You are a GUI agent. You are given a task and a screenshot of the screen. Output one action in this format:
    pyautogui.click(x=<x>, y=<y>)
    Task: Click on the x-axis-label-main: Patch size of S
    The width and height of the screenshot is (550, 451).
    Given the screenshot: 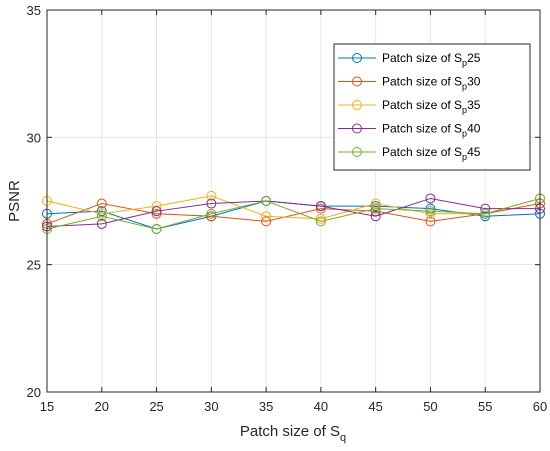 What is the action you would take?
    pyautogui.click(x=290, y=431)
    